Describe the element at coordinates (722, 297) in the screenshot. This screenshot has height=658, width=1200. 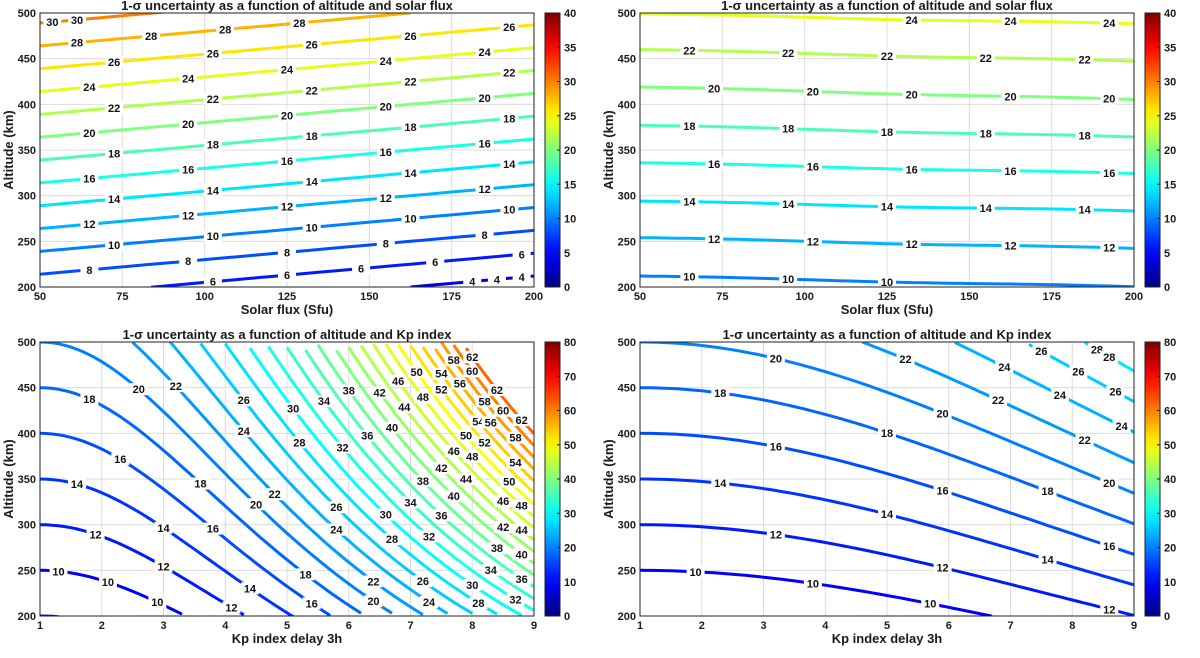
I see `x-tick-label: 75` at that location.